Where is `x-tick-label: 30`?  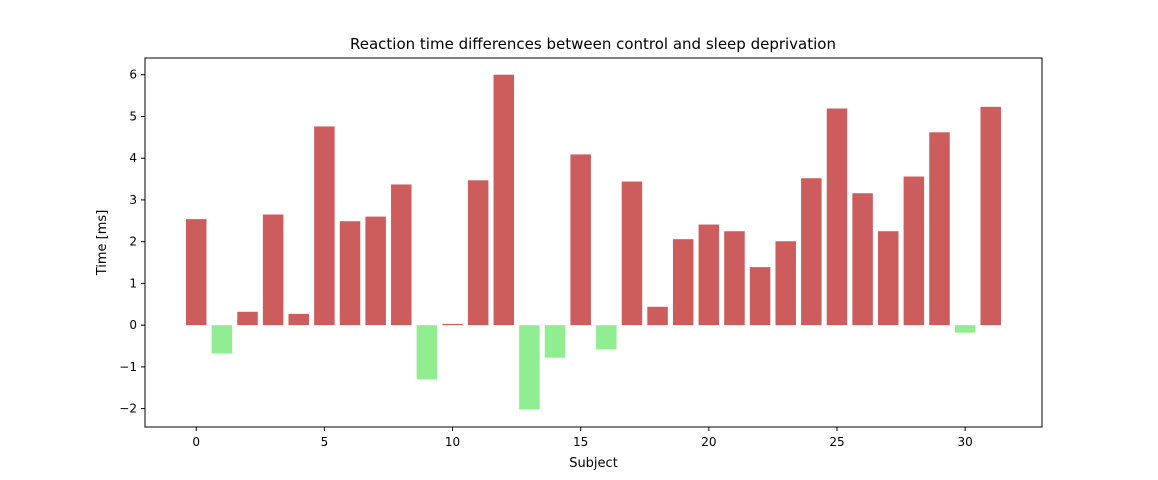
x-tick-label: 30 is located at coordinates (964, 442).